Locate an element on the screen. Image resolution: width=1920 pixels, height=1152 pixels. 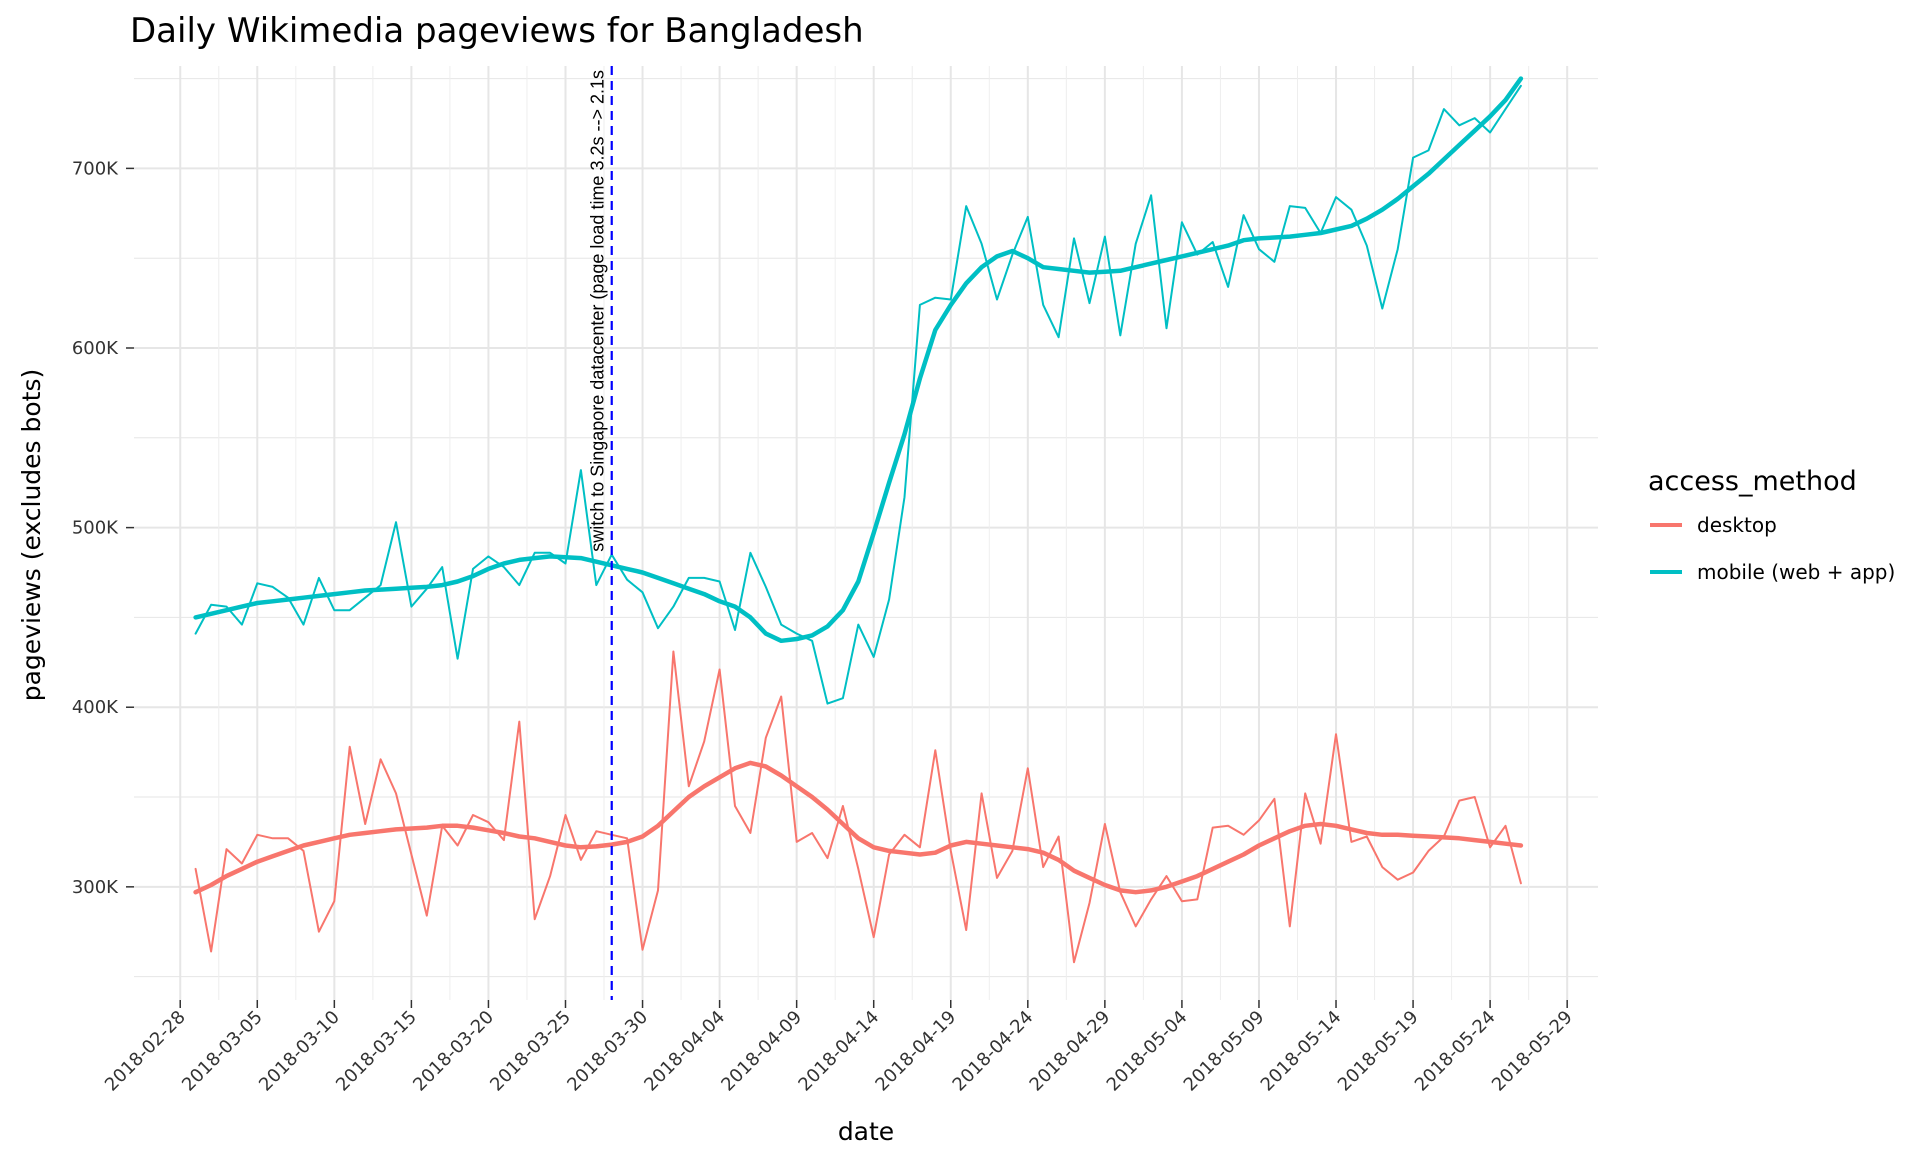
y-tick-label: 400K is located at coordinates (95, 707).